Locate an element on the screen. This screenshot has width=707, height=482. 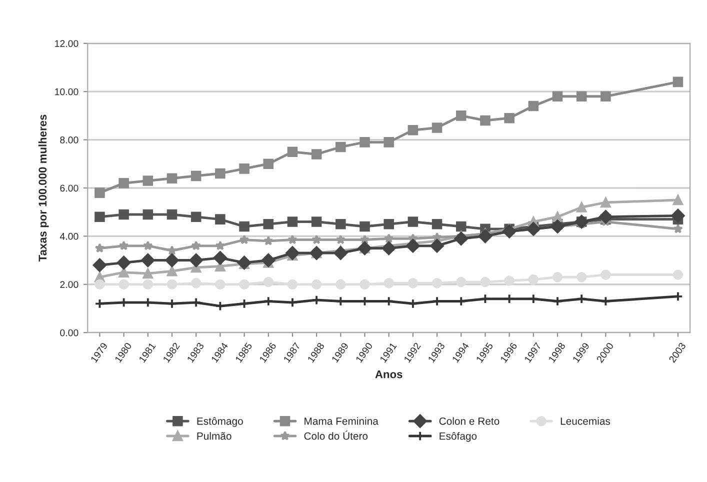
y-tick-label: 4.00 is located at coordinates (69, 236).